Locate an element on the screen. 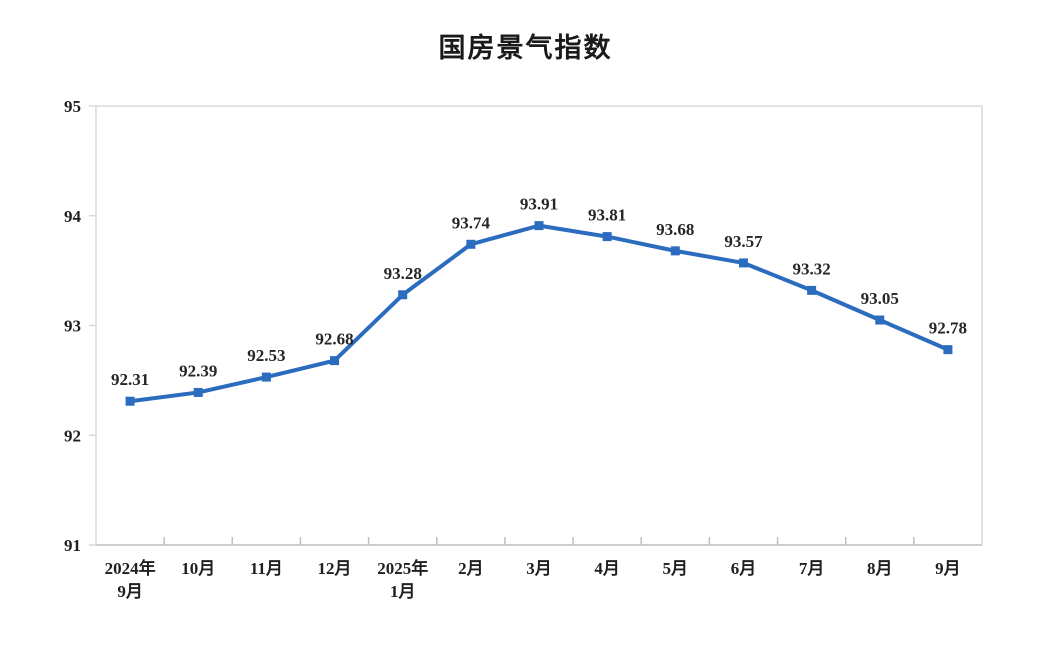  data-point-label: 92.31 is located at coordinates (130, 379).